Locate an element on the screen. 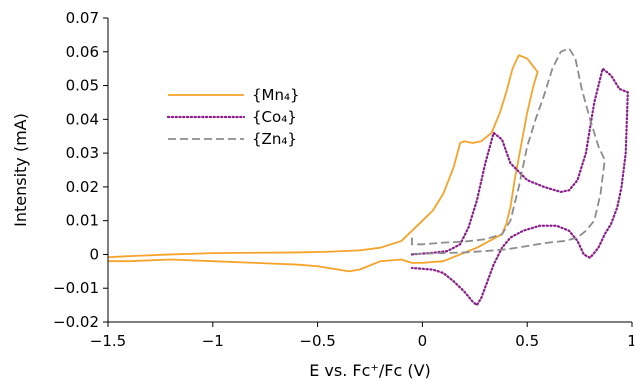 Image resolution: width=634 pixels, height=381 pixels. y-tick-label: 0.04 is located at coordinates (82, 119).